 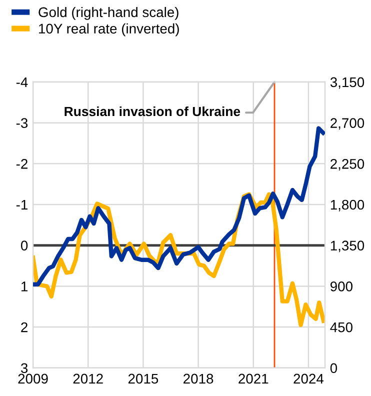 What do you see at coordinates (199, 379) in the screenshot?
I see `x-tick-label: 2018` at bounding box center [199, 379].